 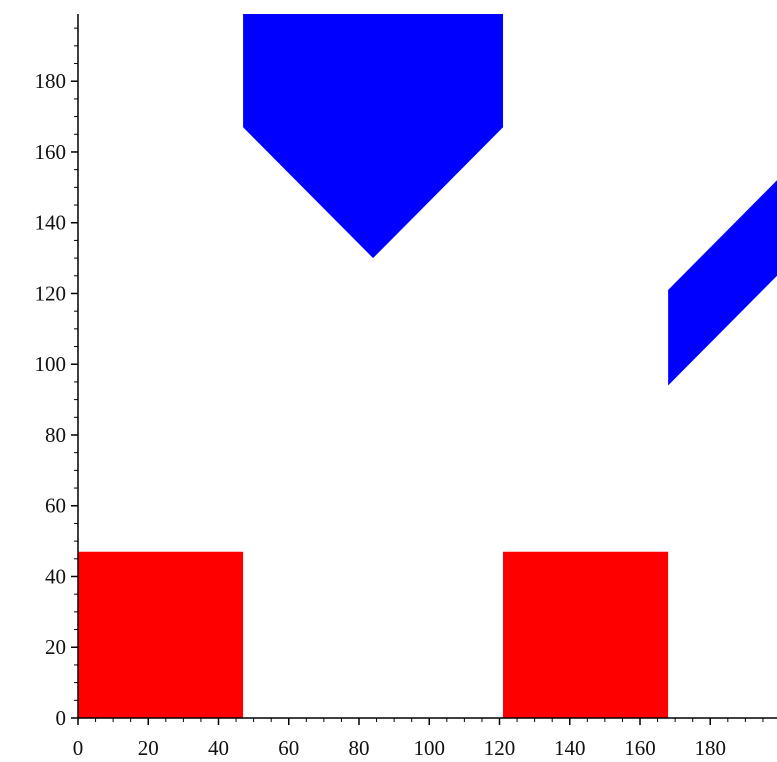 What do you see at coordinates (51, 364) in the screenshot?
I see `y-tick-label: 100` at bounding box center [51, 364].